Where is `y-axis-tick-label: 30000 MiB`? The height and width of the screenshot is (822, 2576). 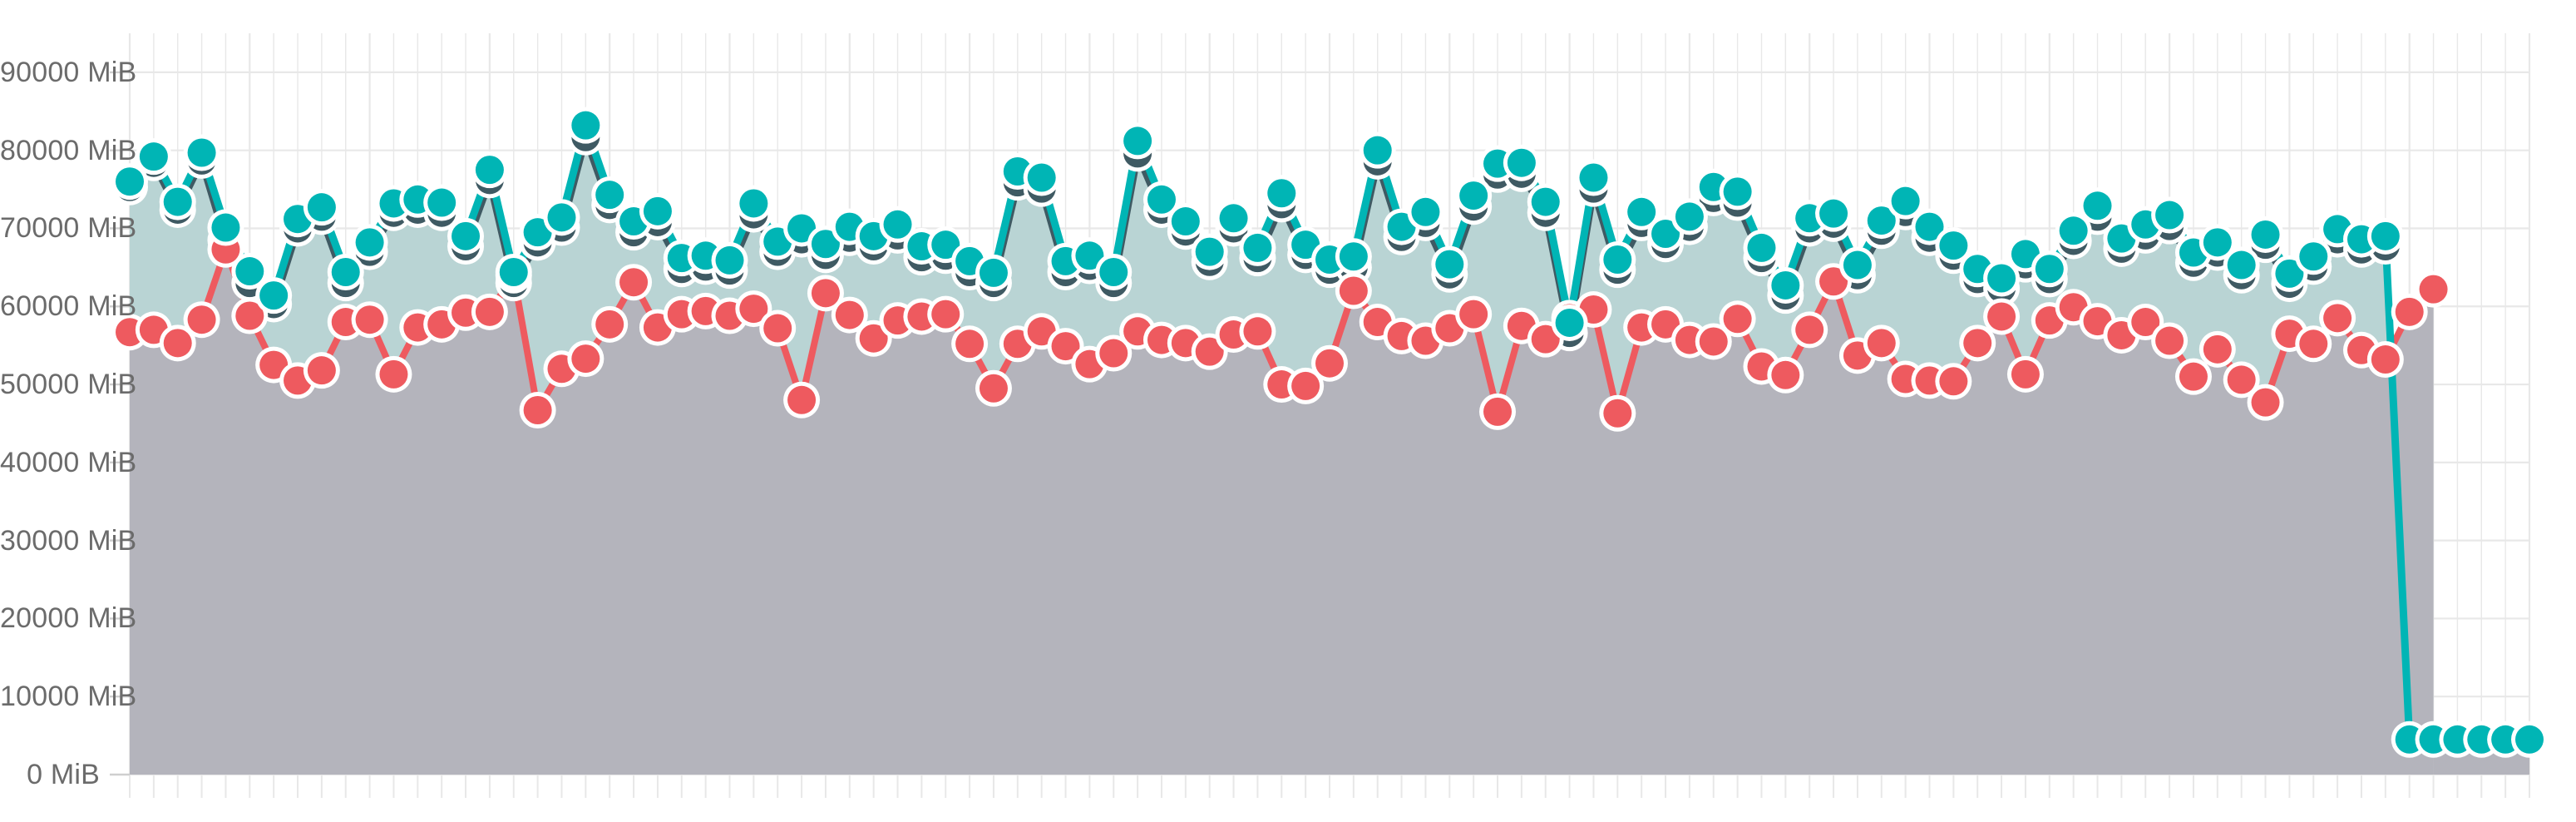 y-axis-tick-label: 30000 MiB is located at coordinates (68, 540).